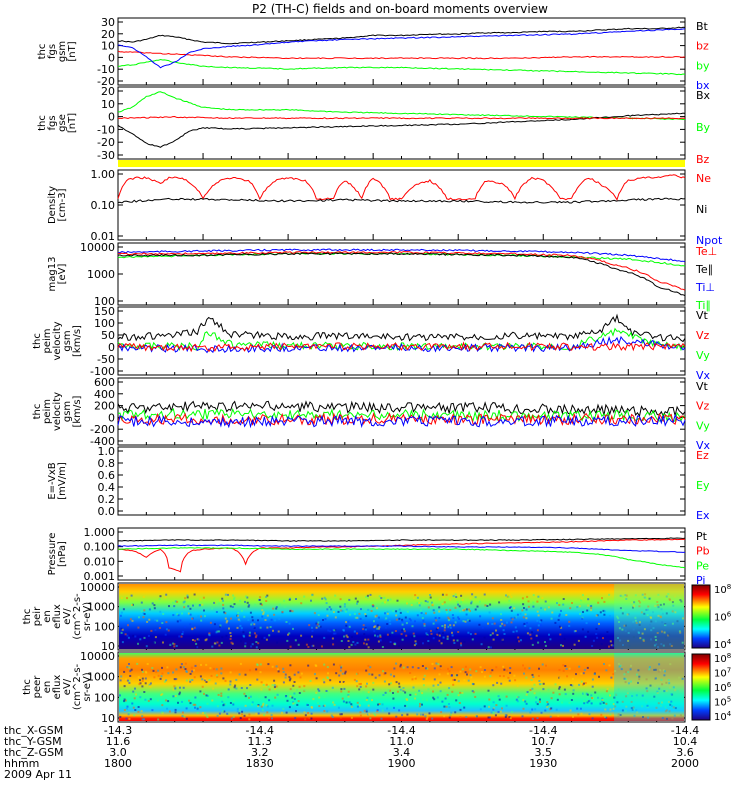  What do you see at coordinates (723, 644) in the screenshot?
I see `colorbar-tick-label: 104` at bounding box center [723, 644].